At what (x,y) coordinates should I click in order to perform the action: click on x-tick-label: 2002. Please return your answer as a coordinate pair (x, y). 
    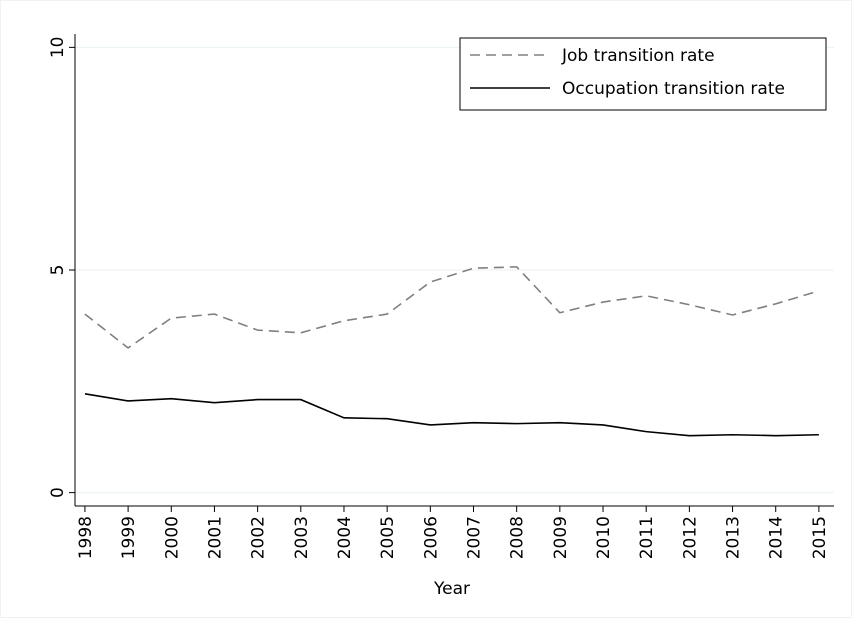
    Looking at the image, I should click on (259, 537).